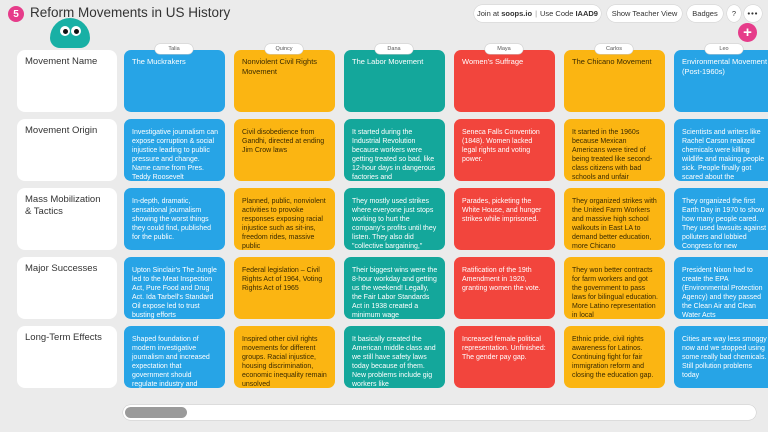  What do you see at coordinates (734, 13) in the screenshot?
I see `help-button: ?` at bounding box center [734, 13].